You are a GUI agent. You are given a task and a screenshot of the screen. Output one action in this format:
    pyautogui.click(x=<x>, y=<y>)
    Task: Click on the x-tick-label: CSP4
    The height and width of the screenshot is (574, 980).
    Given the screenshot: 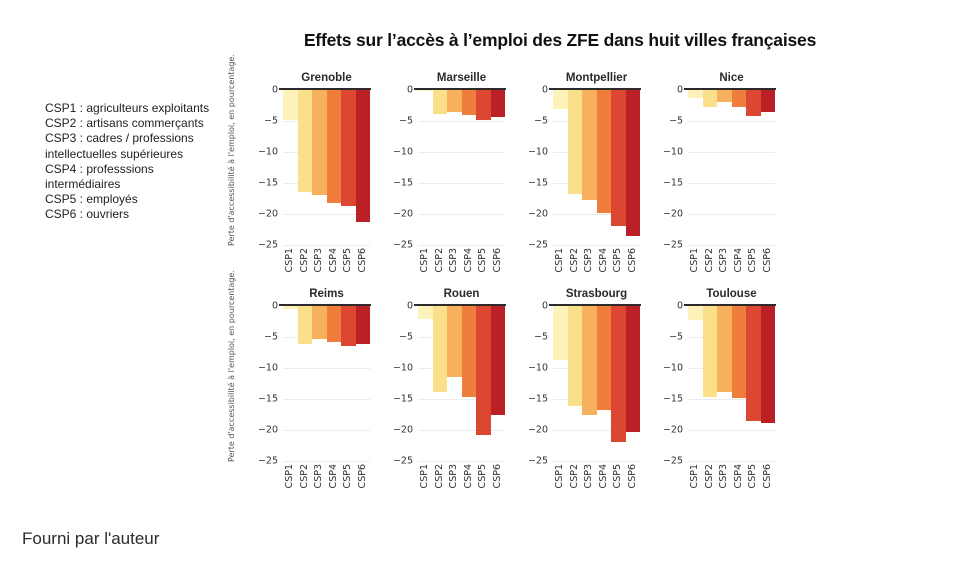 What is the action you would take?
    pyautogui.click(x=468, y=260)
    